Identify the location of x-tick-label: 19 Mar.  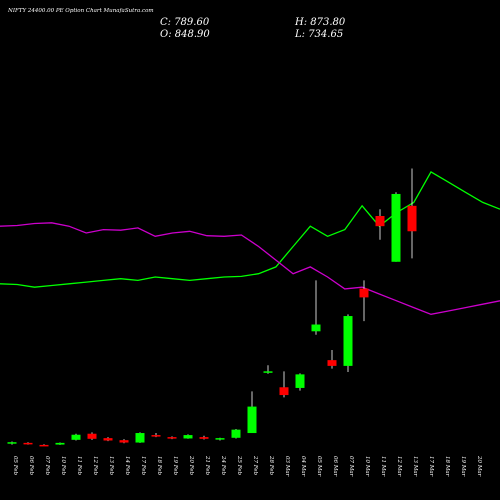
(463, 466).